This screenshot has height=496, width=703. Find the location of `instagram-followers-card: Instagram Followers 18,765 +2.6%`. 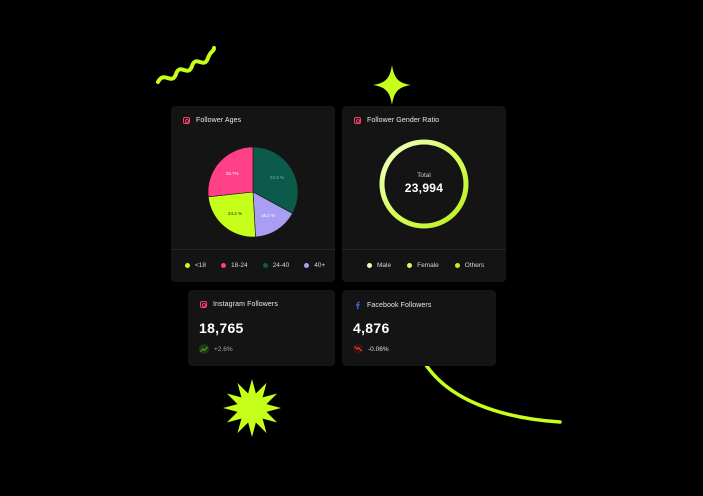

instagram-followers-card: Instagram Followers 18,765 +2.6% is located at coordinates (261, 328).